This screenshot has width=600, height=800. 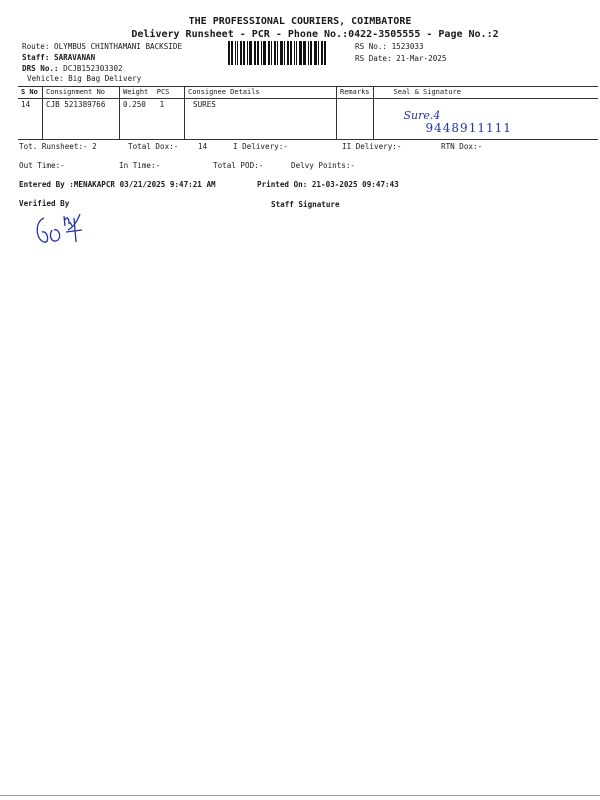 I want to click on barcode, so click(x=277, y=53).